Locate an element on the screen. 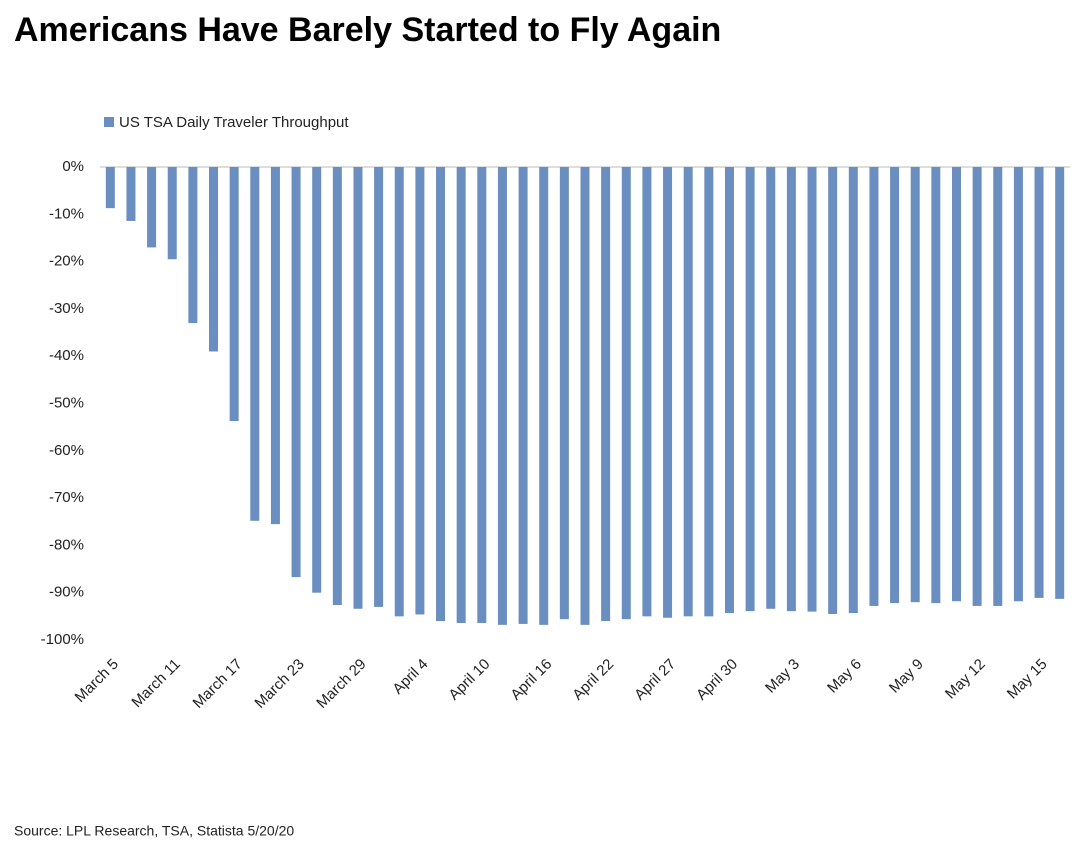 This screenshot has height=850, width=1090. x-tick-label: April 4 is located at coordinates (410, 677).